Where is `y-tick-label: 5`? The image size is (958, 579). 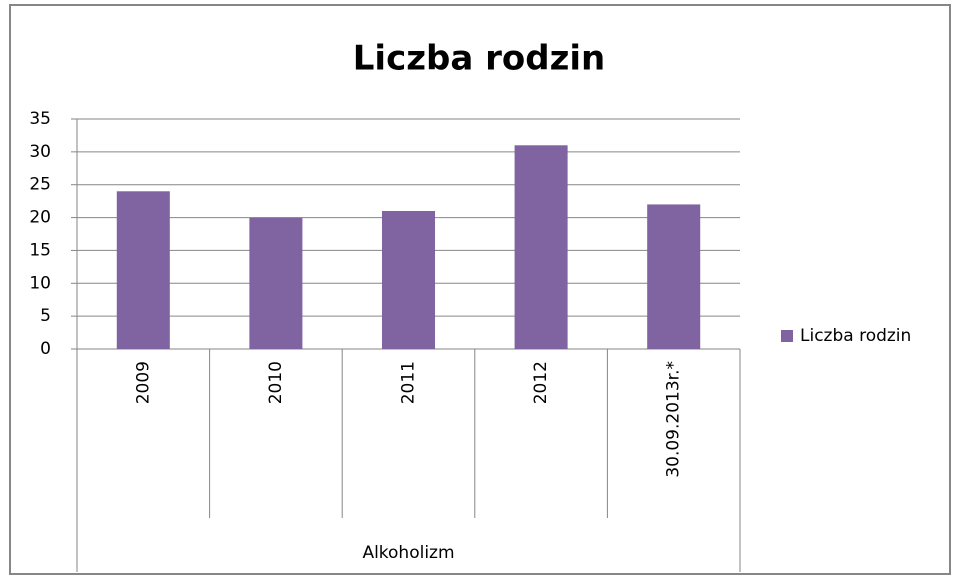
y-tick-label: 5 is located at coordinates (45, 316).